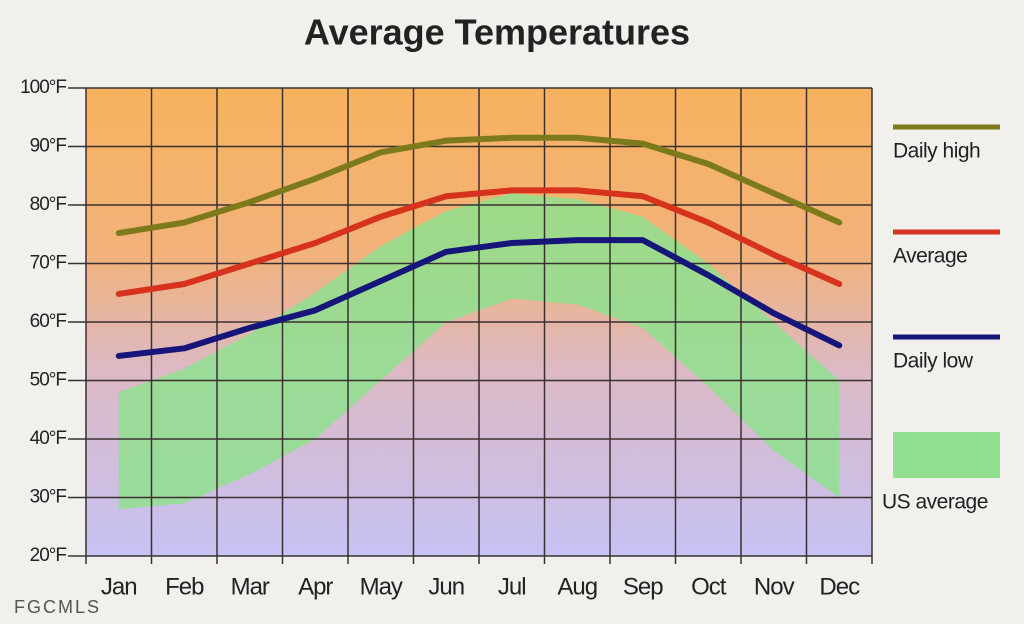  What do you see at coordinates (381, 586) in the screenshot?
I see `x-tick-label: May` at bounding box center [381, 586].